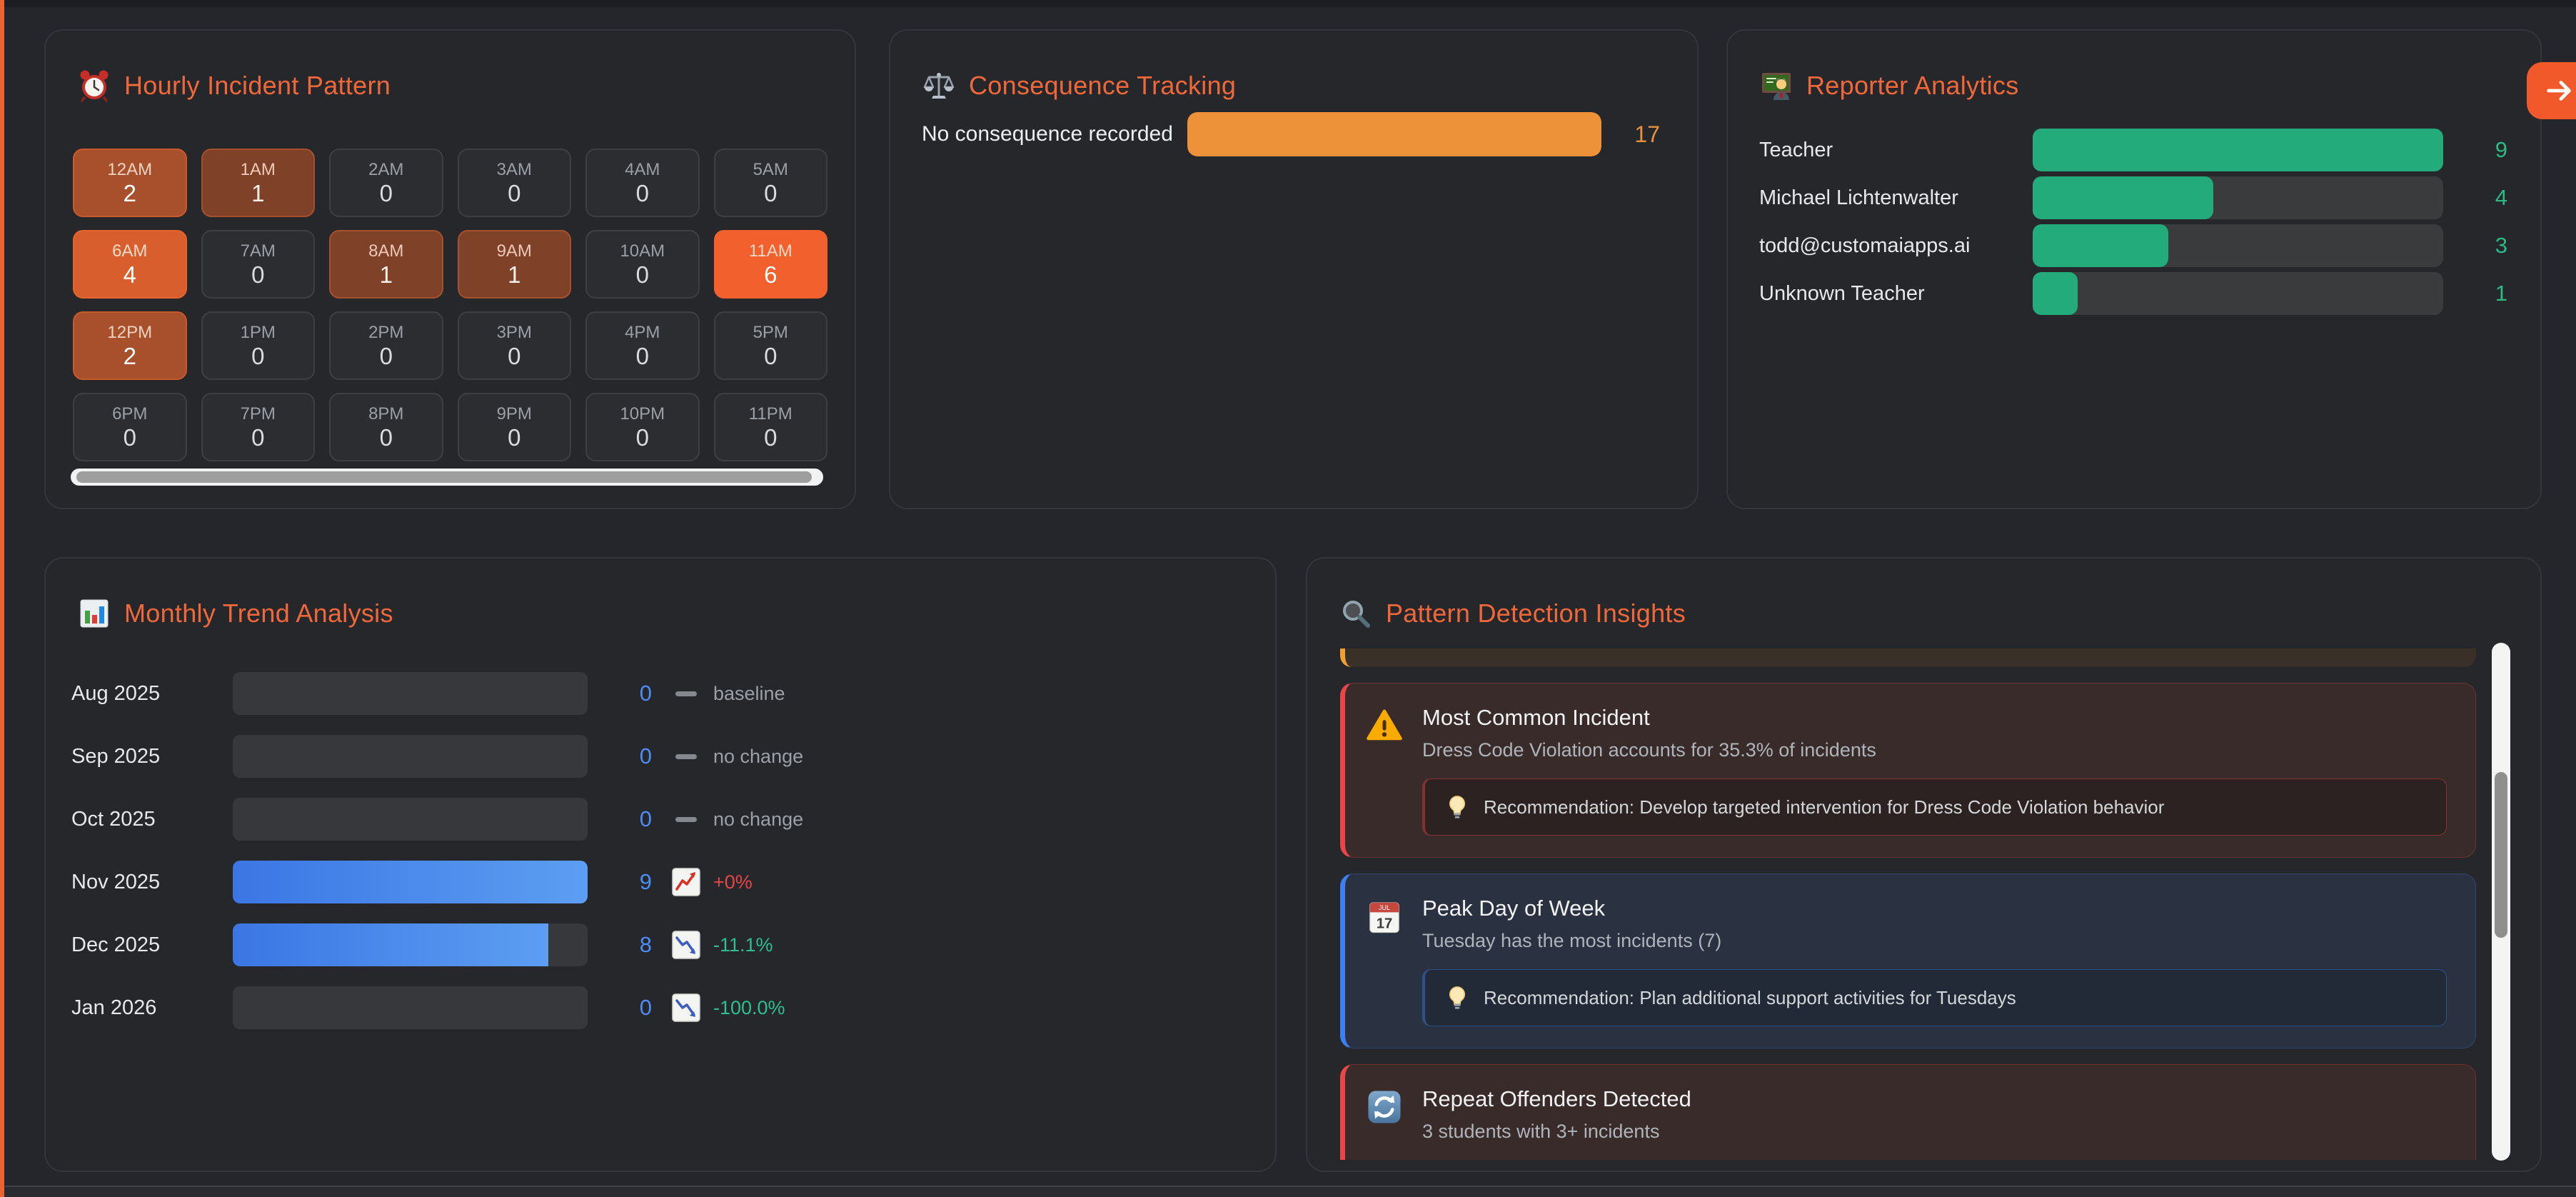 Image resolution: width=2576 pixels, height=1197 pixels. What do you see at coordinates (1647, 134) in the screenshot?
I see `consequence-row-value: 17` at bounding box center [1647, 134].